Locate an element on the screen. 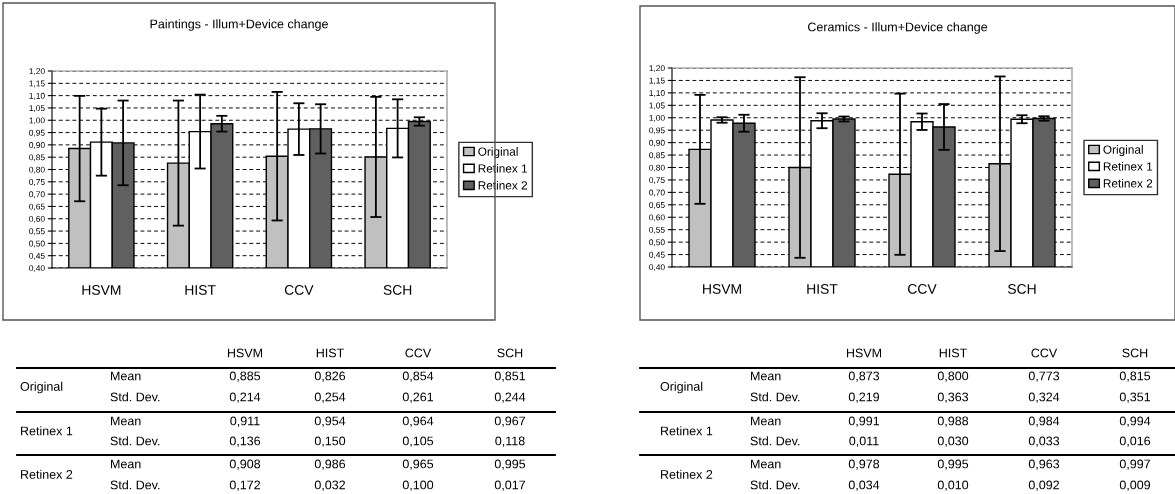 Image resolution: width=1175 pixels, height=494 pixels. text: 0,773 is located at coordinates (1044, 376).